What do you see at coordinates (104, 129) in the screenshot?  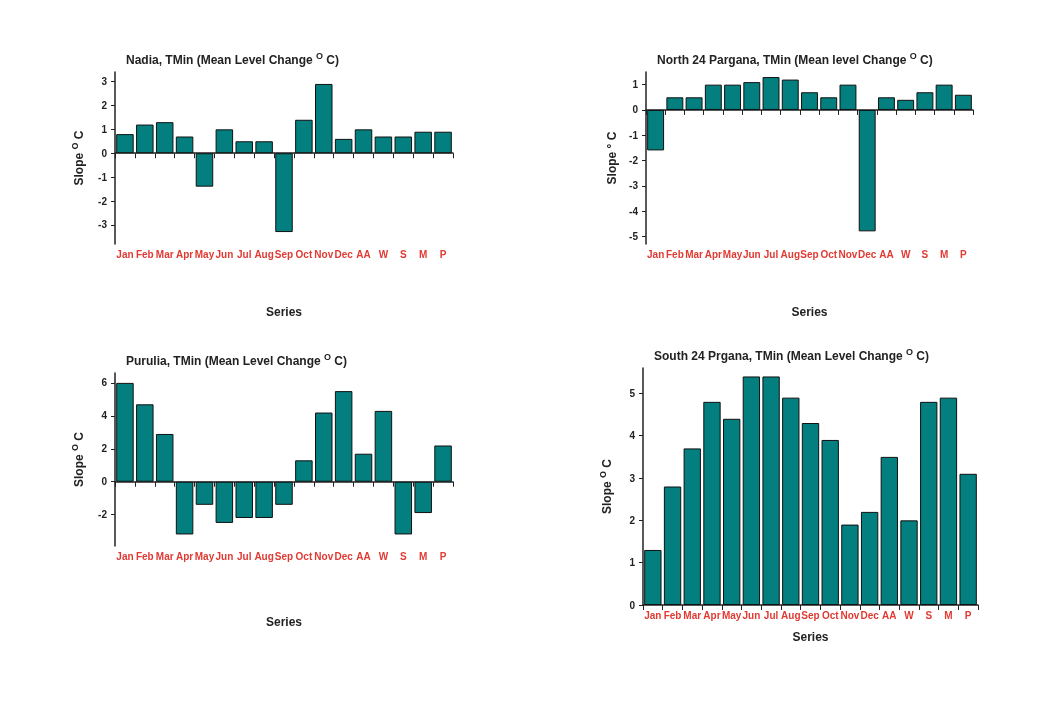 I see `y-tick-label: 1` at bounding box center [104, 129].